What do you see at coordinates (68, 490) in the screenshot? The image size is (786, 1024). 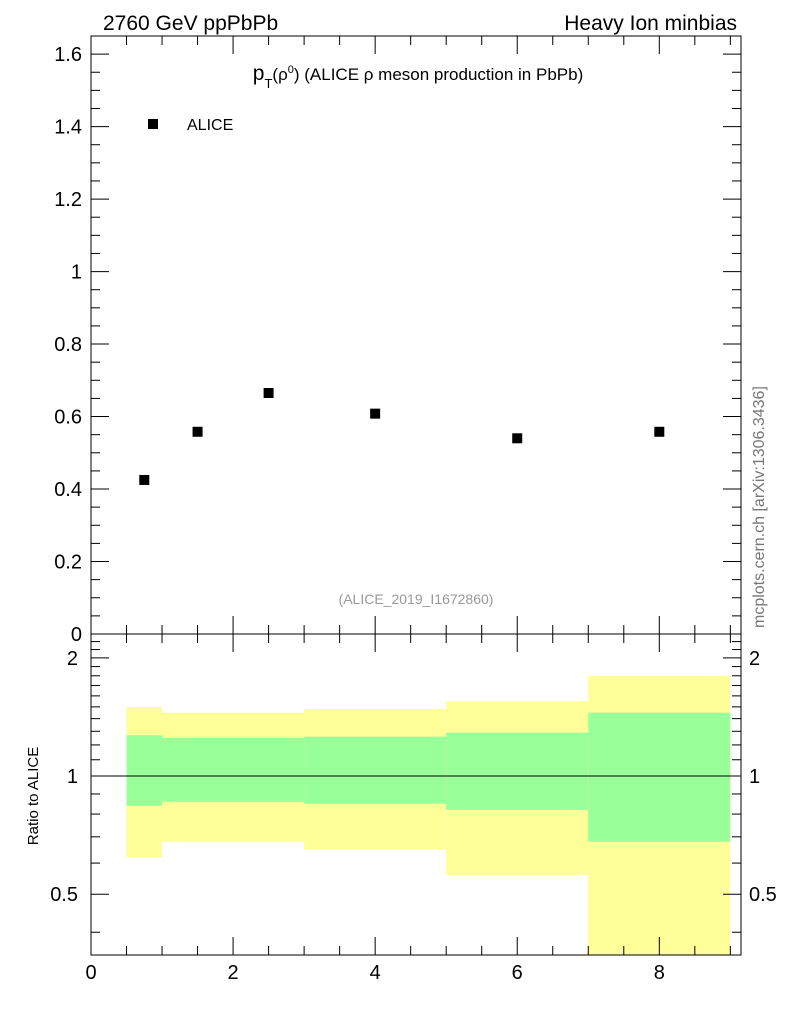 I see `main-ytick-label: 0.4` at bounding box center [68, 490].